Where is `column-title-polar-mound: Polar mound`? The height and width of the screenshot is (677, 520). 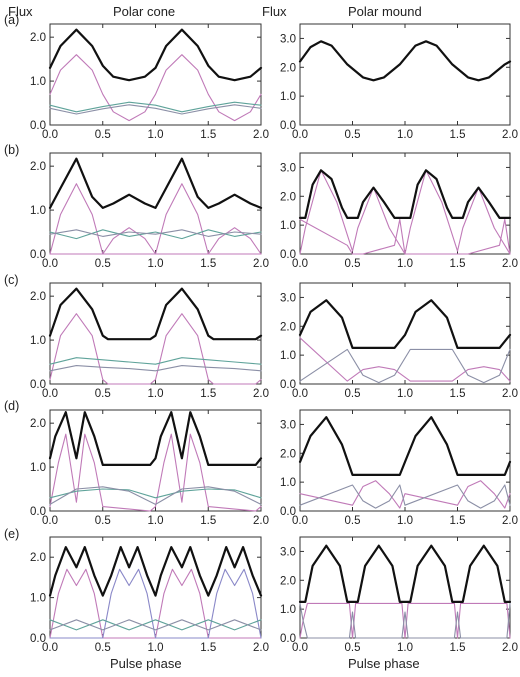 column-title-polar-mound: Polar mound is located at coordinates (385, 11).